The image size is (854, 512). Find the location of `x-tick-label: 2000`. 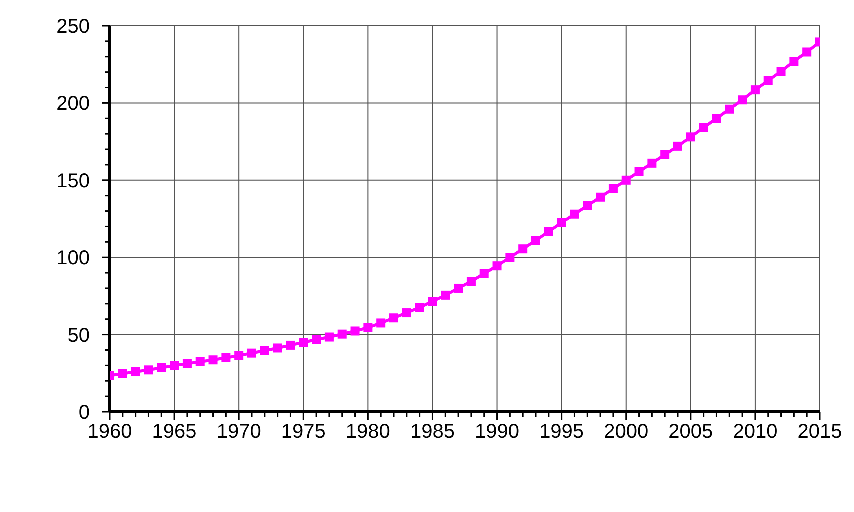

x-tick-label: 2000 is located at coordinates (626, 432).